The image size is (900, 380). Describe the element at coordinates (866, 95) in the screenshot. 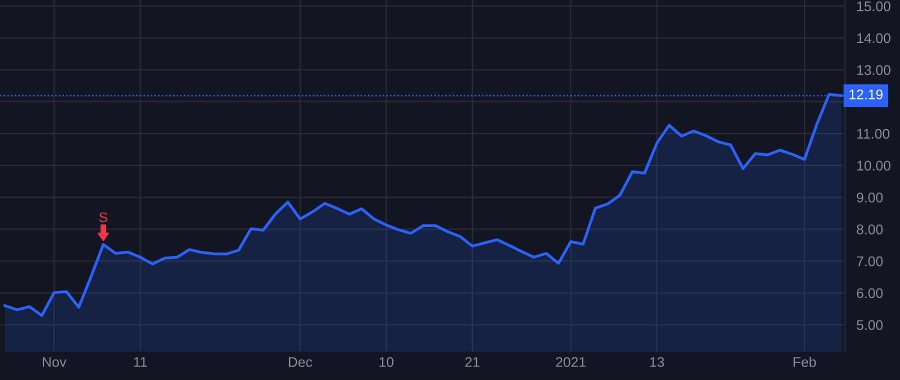

I see `ref-line-label: 12.19` at that location.